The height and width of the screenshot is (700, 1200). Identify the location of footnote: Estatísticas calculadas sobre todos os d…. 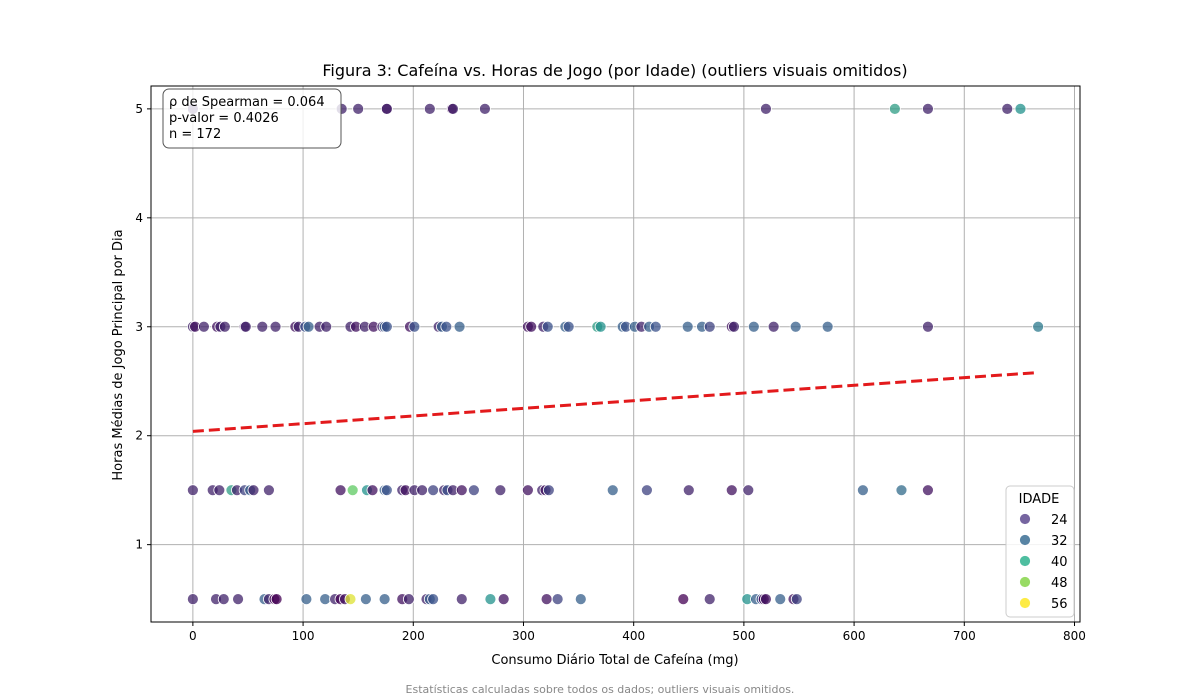
(600, 689).